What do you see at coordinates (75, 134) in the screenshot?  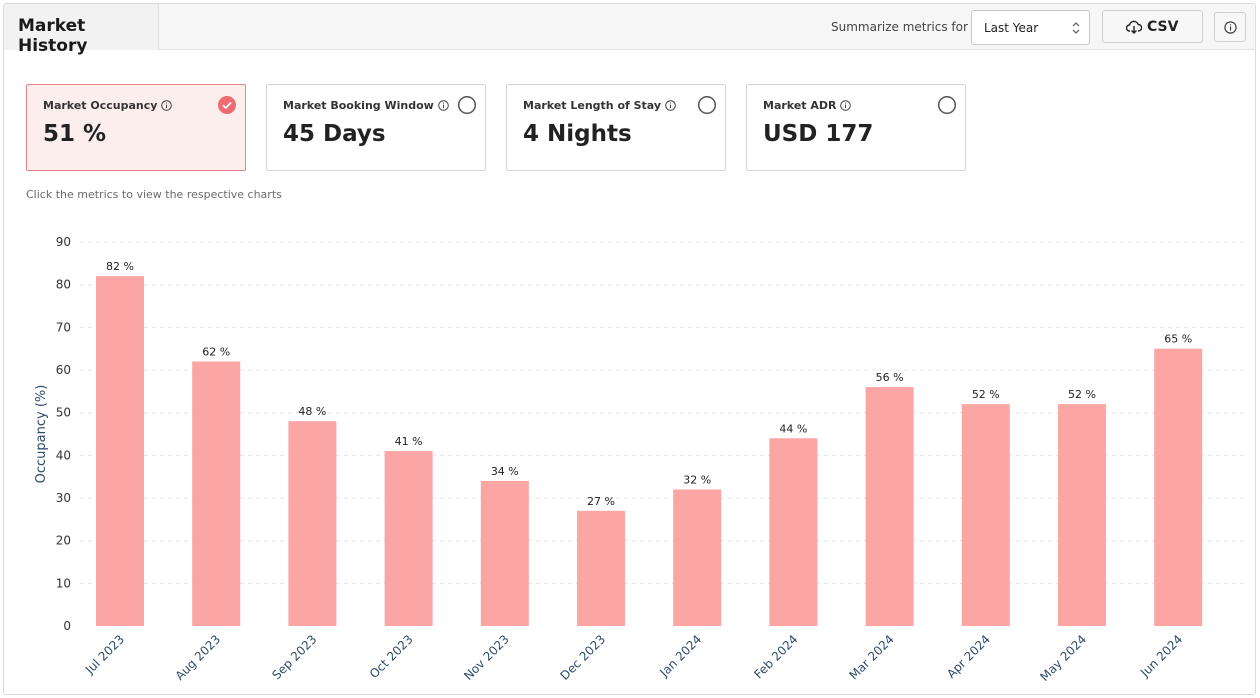 I see `metric-card-value: 51 %` at bounding box center [75, 134].